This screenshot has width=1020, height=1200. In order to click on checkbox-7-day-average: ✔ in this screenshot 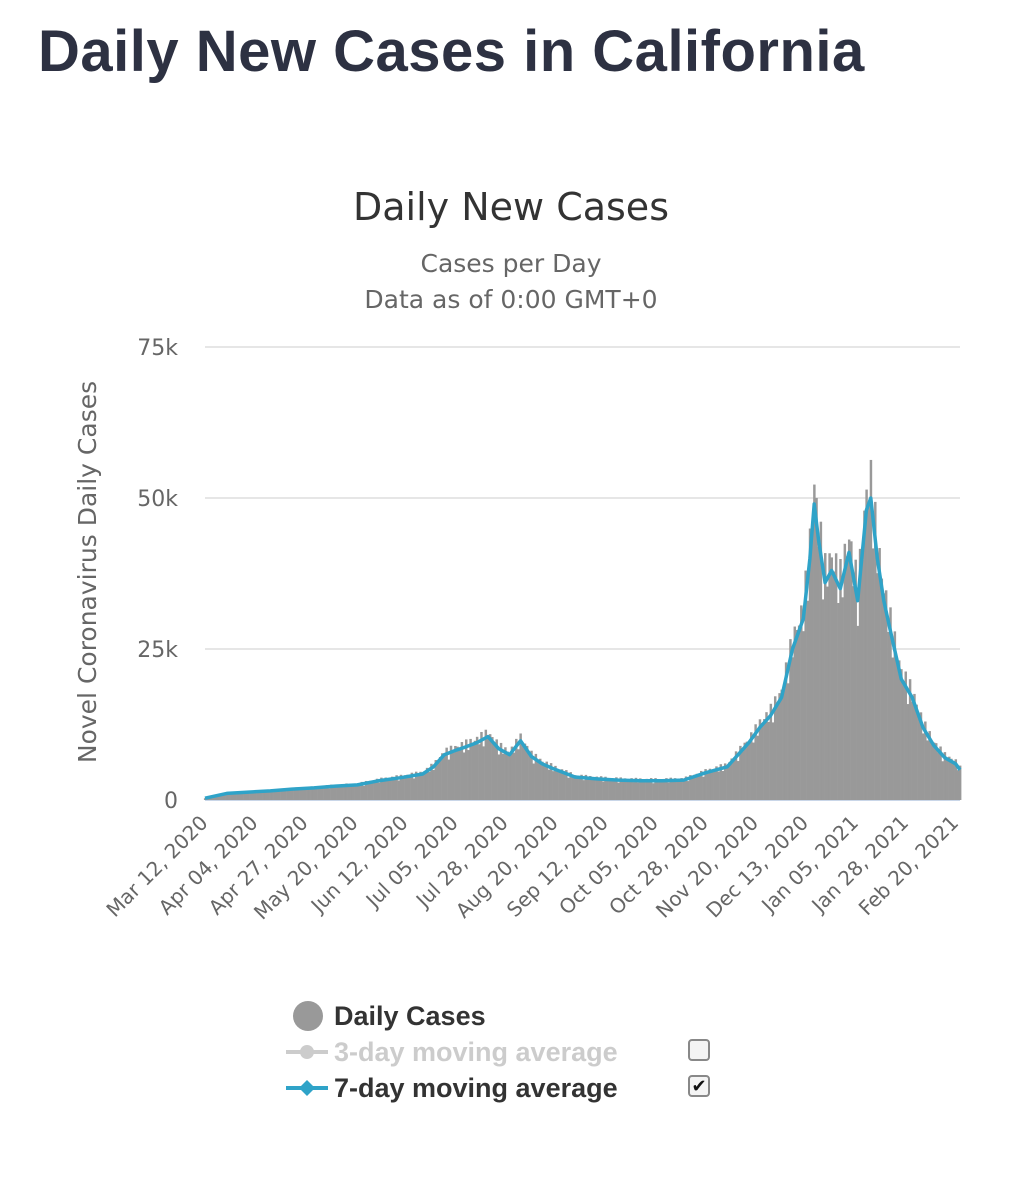, I will do `click(699, 1086)`.